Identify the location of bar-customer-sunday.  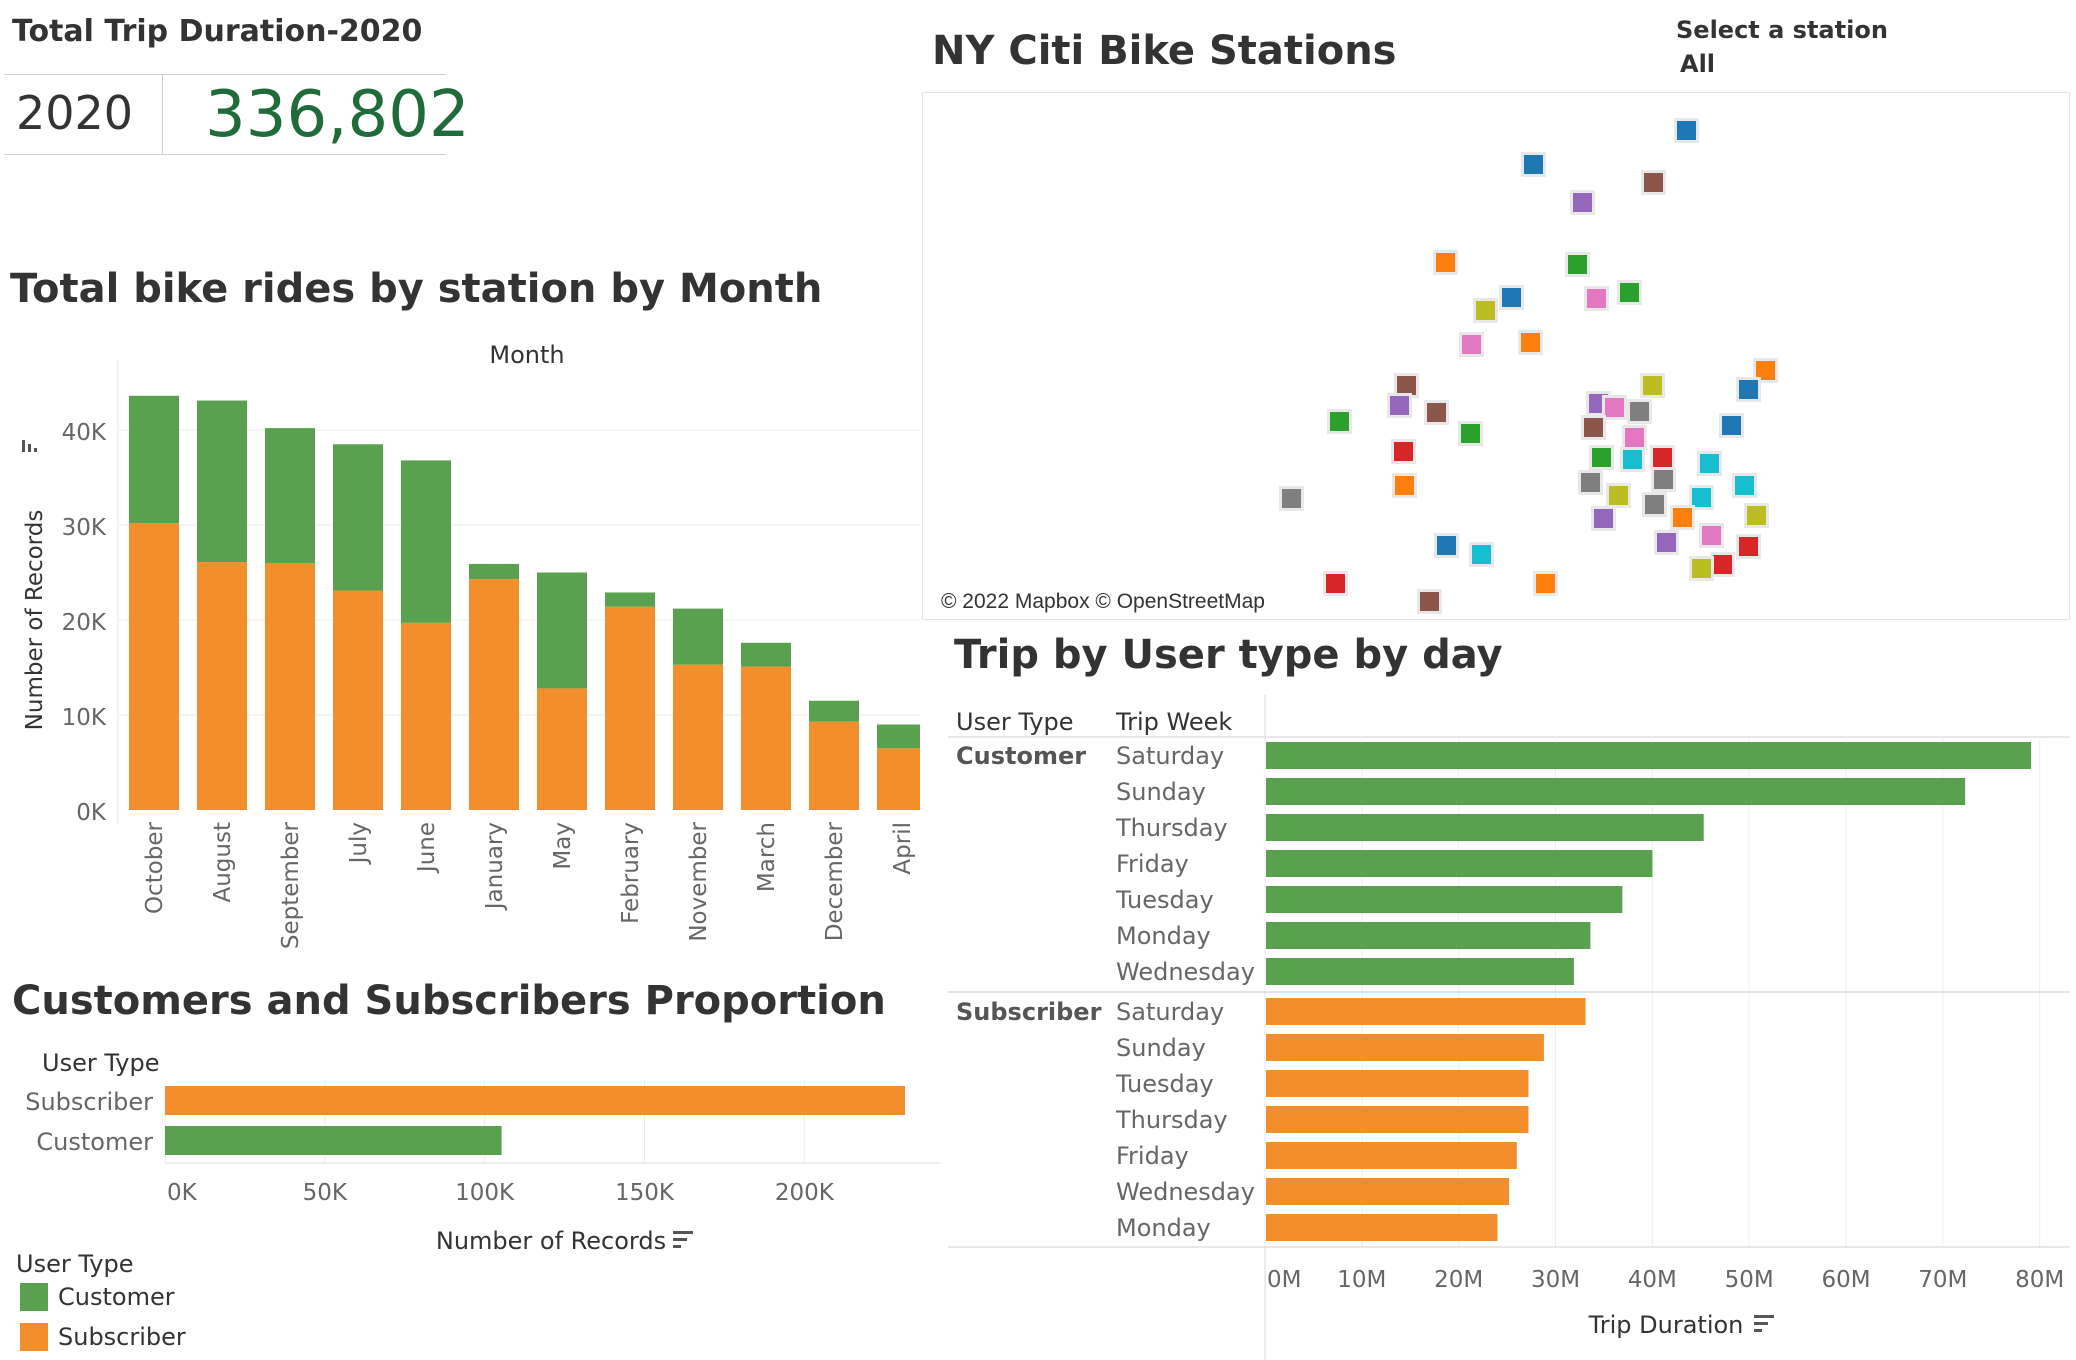
(1616, 791).